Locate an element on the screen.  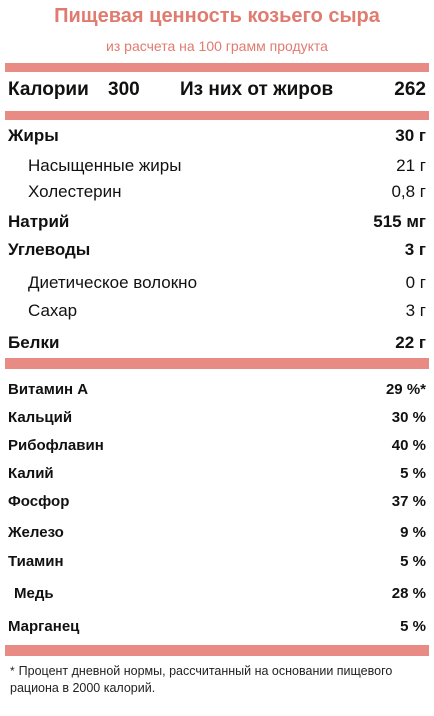
nutrient-value: 515 мг is located at coordinates (399, 221).